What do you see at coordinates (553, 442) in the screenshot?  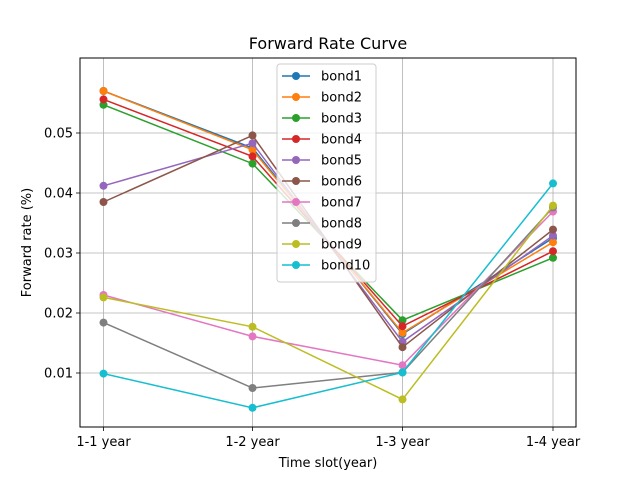 I see `x-tick-label: 1-4 year` at bounding box center [553, 442].